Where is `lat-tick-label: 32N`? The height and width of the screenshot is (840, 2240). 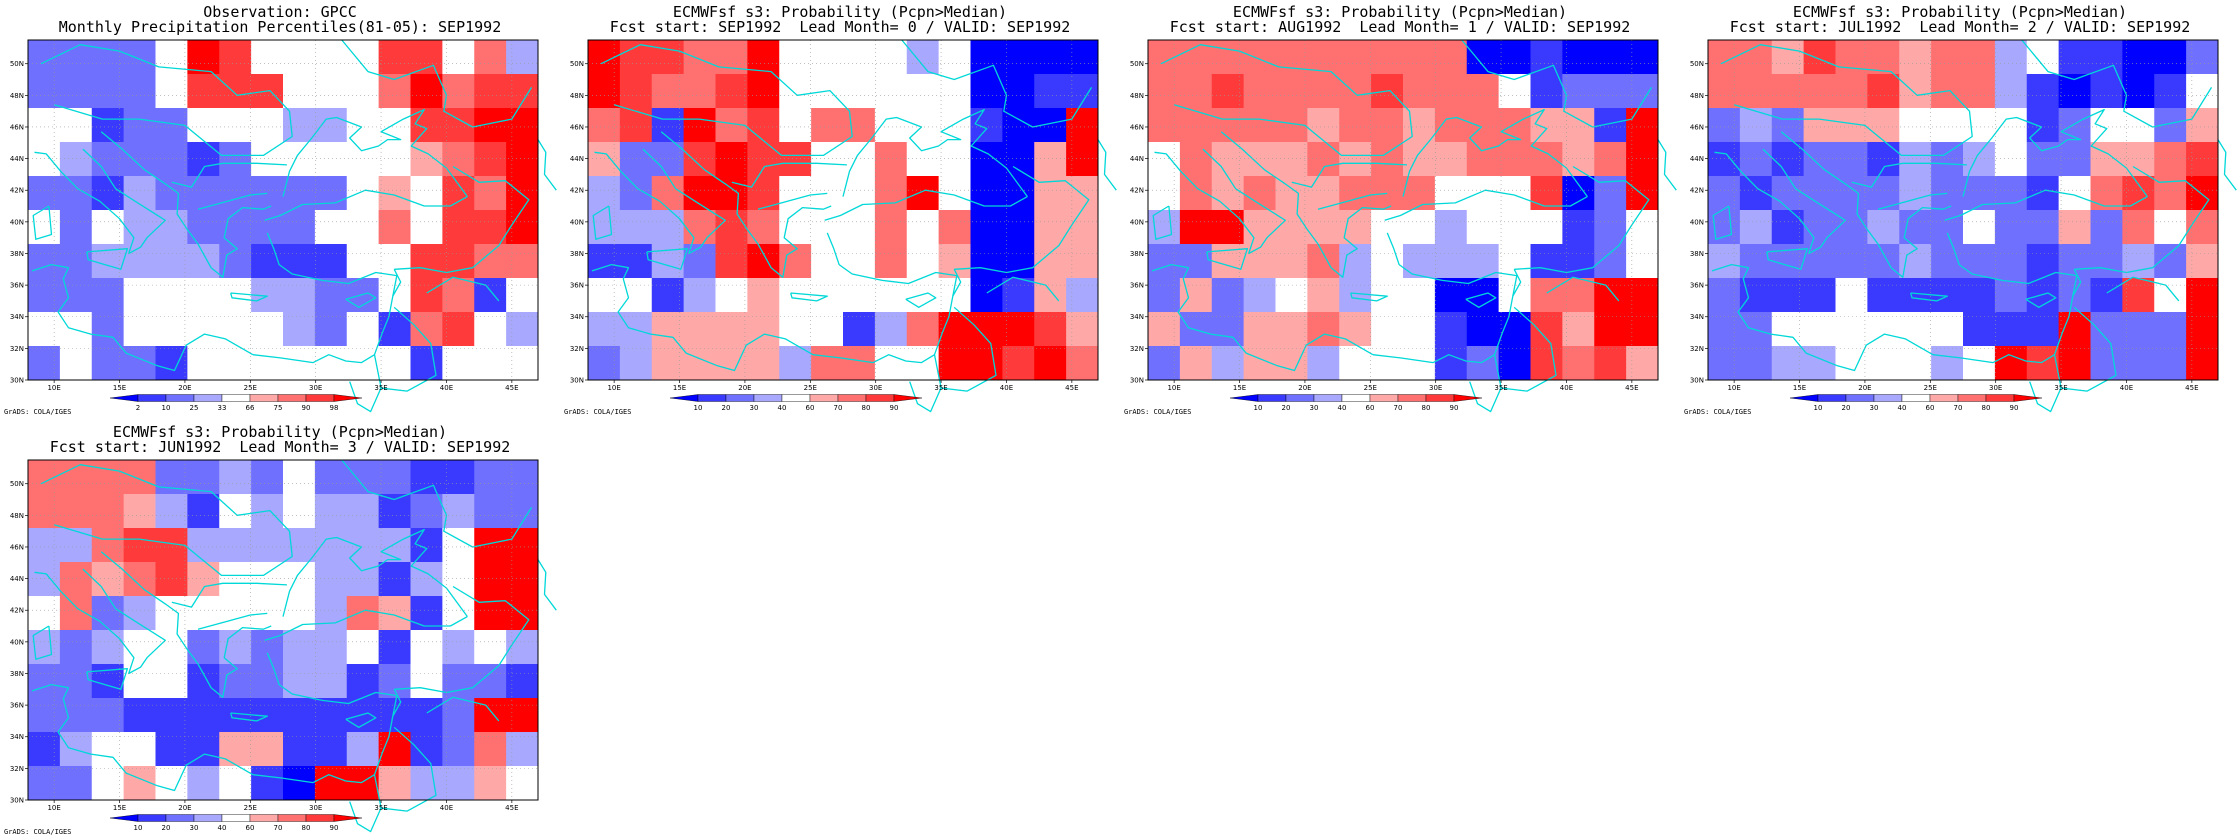
lat-tick-label: 32N is located at coordinates (1137, 349).